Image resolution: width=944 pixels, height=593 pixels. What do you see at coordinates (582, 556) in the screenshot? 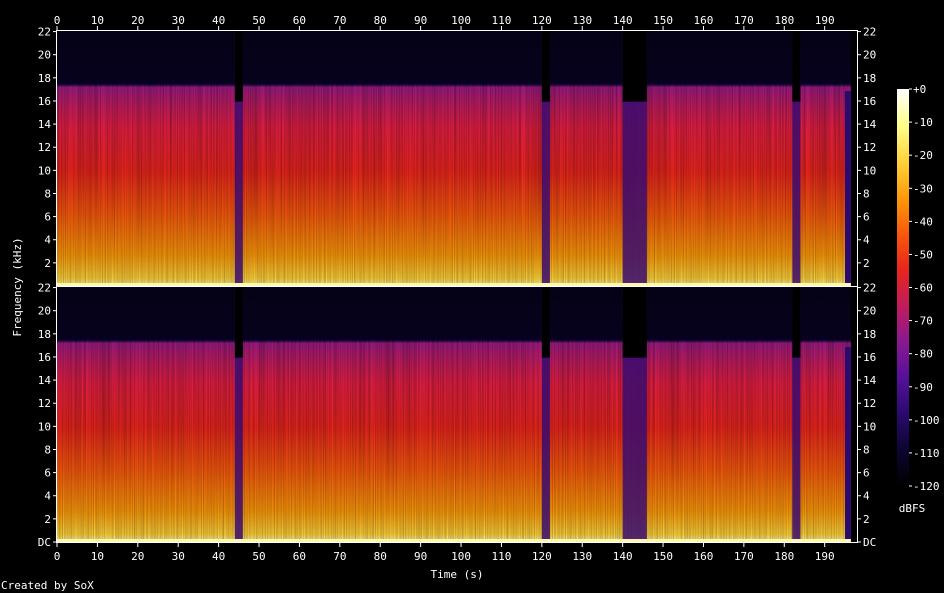
I see `x-tick-label: 130` at bounding box center [582, 556].